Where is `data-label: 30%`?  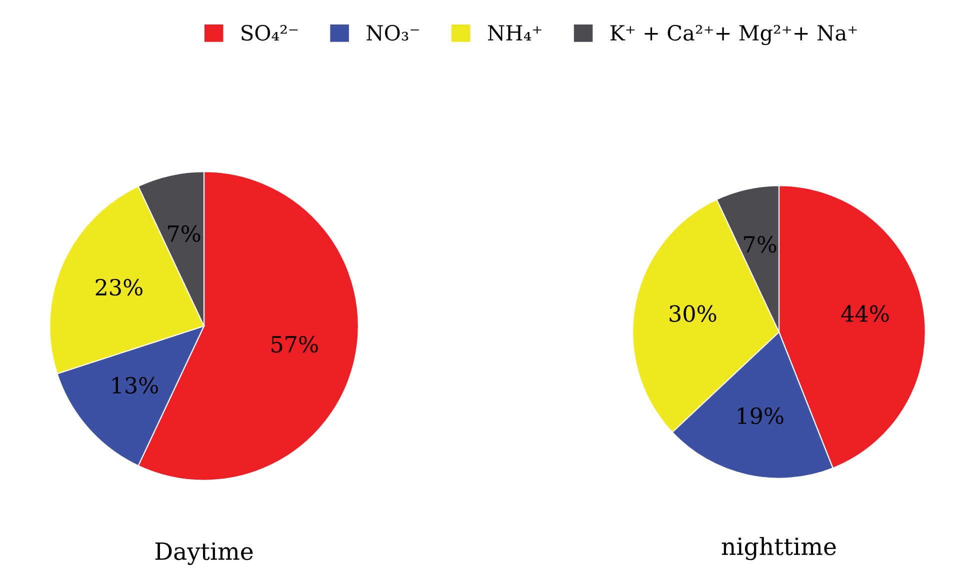 data-label: 30% is located at coordinates (693, 313).